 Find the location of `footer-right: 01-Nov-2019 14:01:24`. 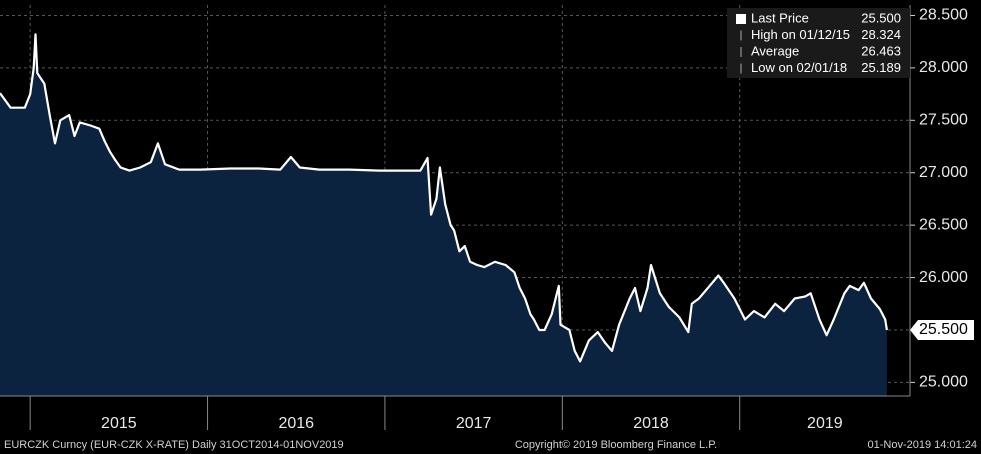

footer-right: 01-Nov-2019 14:01:24 is located at coordinates (922, 445).